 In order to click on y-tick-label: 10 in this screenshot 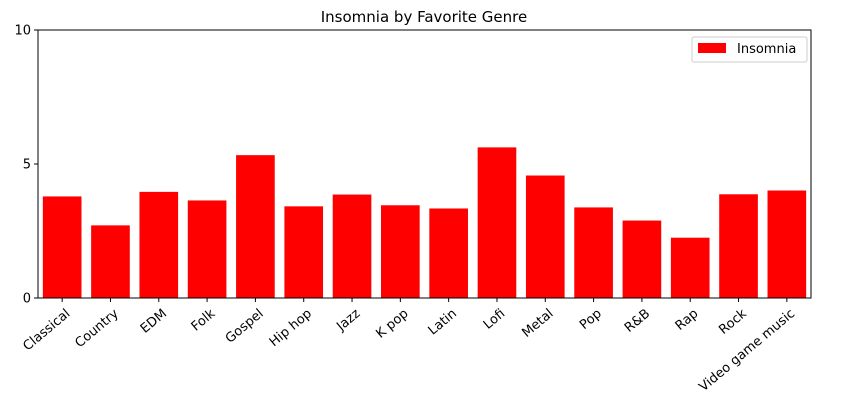, I will do `click(22, 31)`.